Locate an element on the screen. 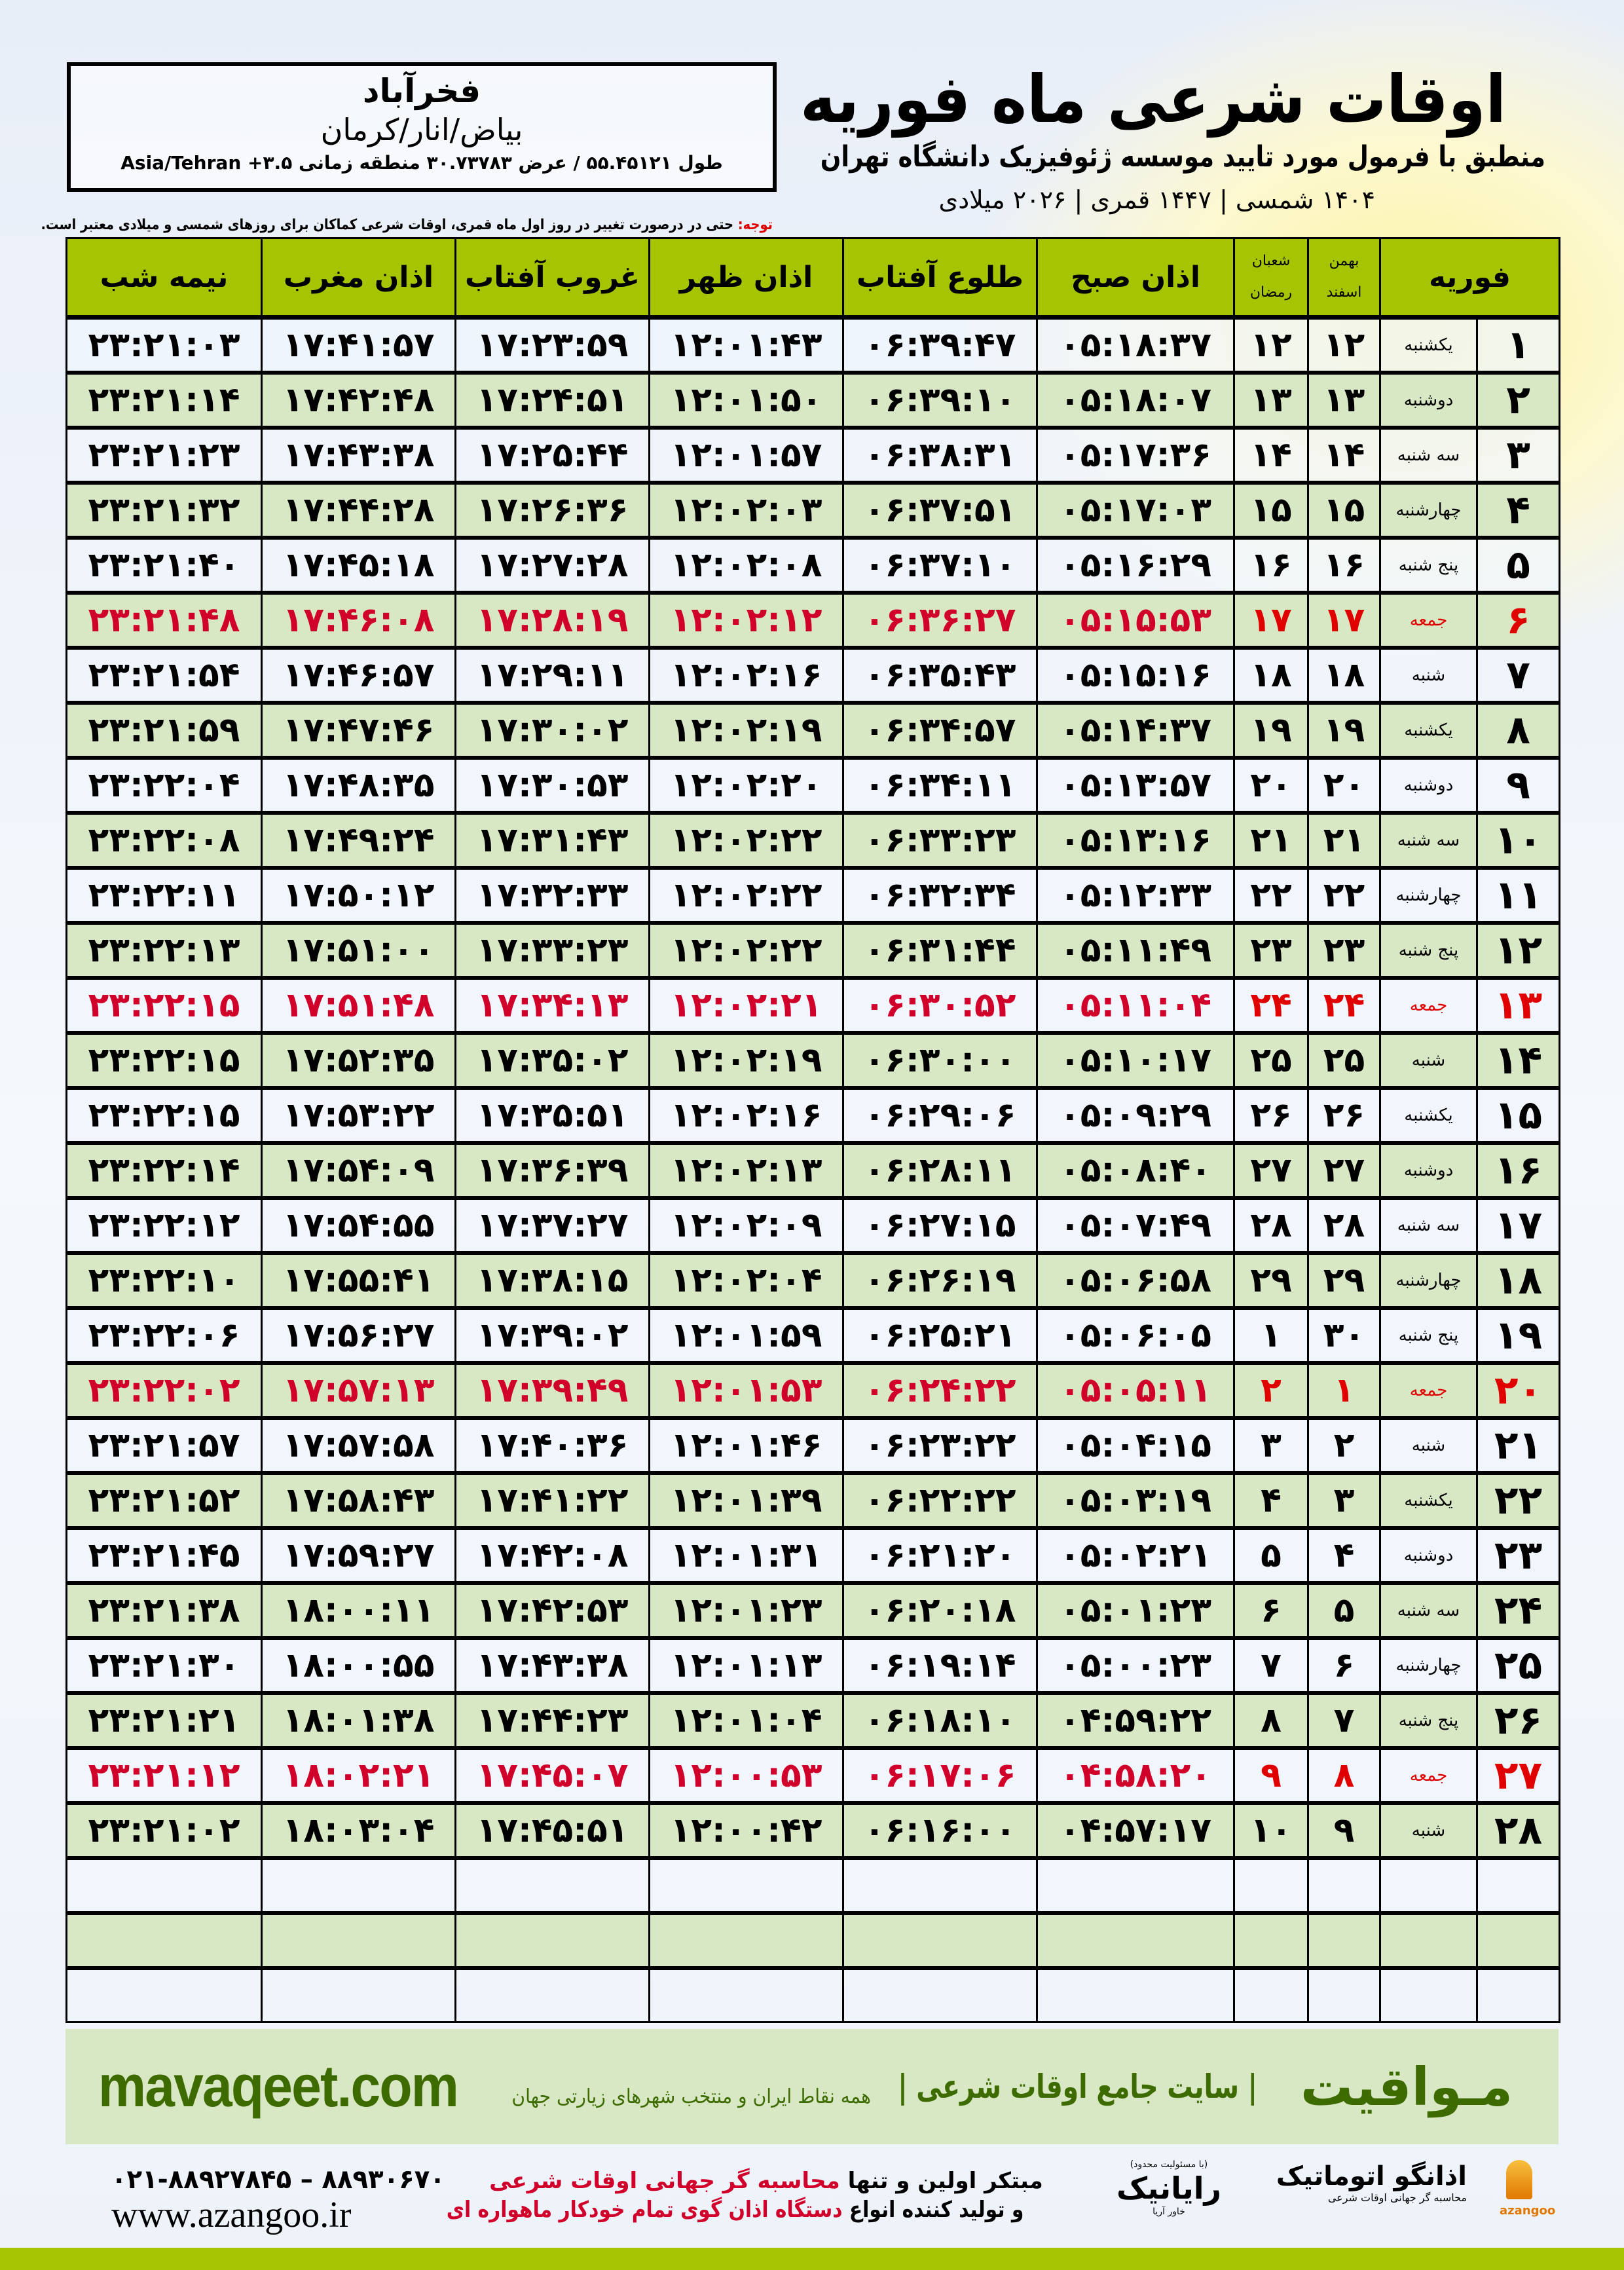 This screenshot has width=1624, height=2270. dhuhr-time: ۱۲:۰۲:۱۳ is located at coordinates (746, 1170).